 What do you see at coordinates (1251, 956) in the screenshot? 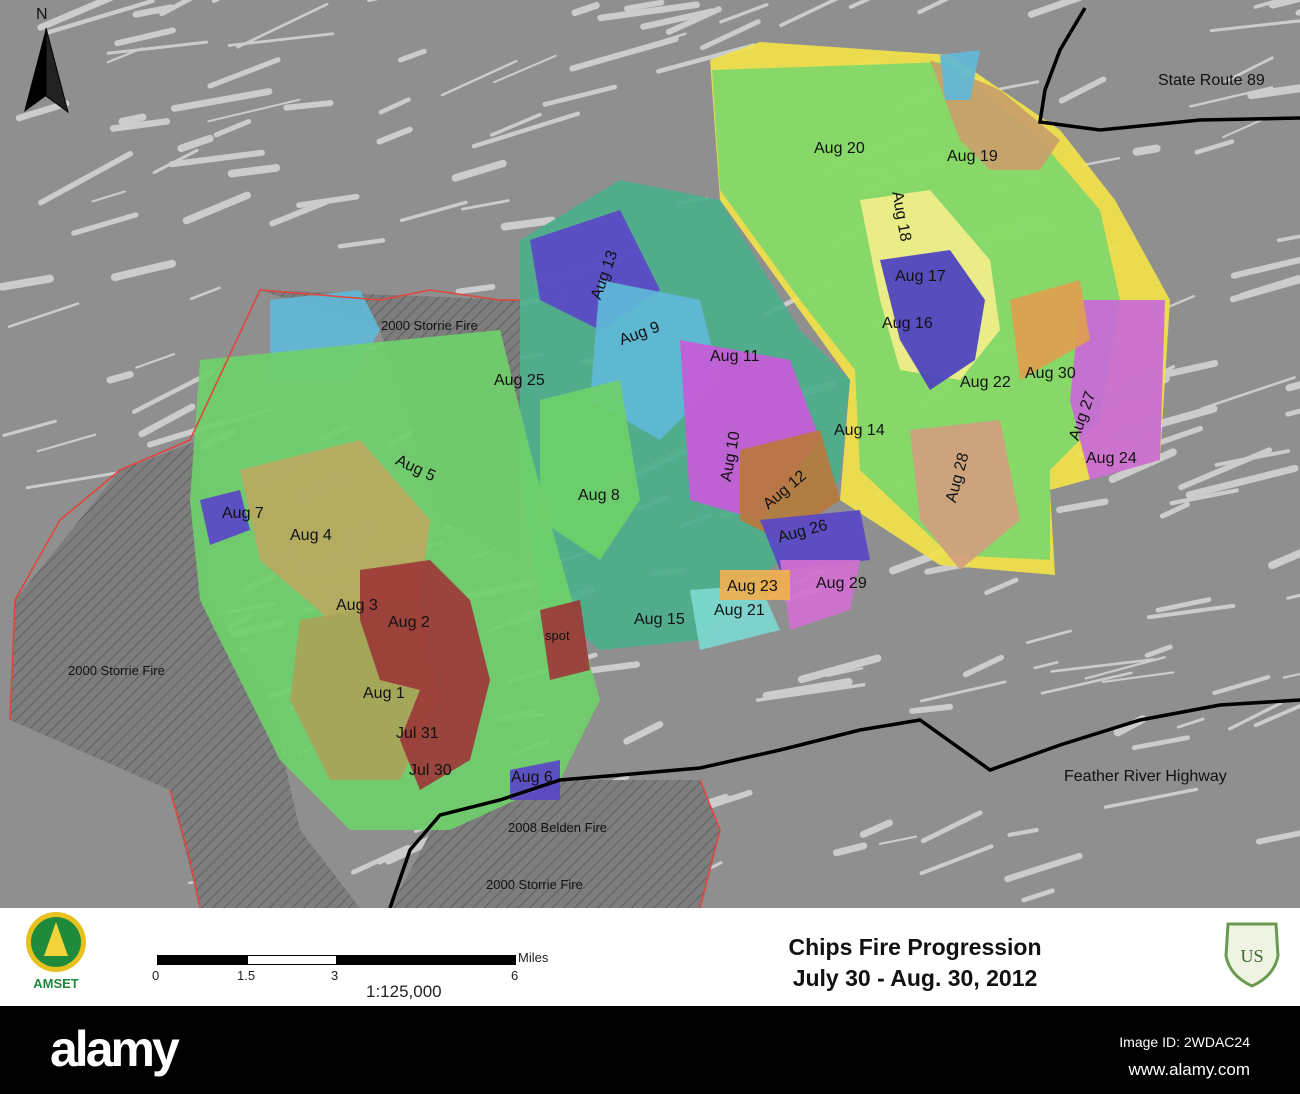
I see `svg-text: US` at bounding box center [1251, 956].